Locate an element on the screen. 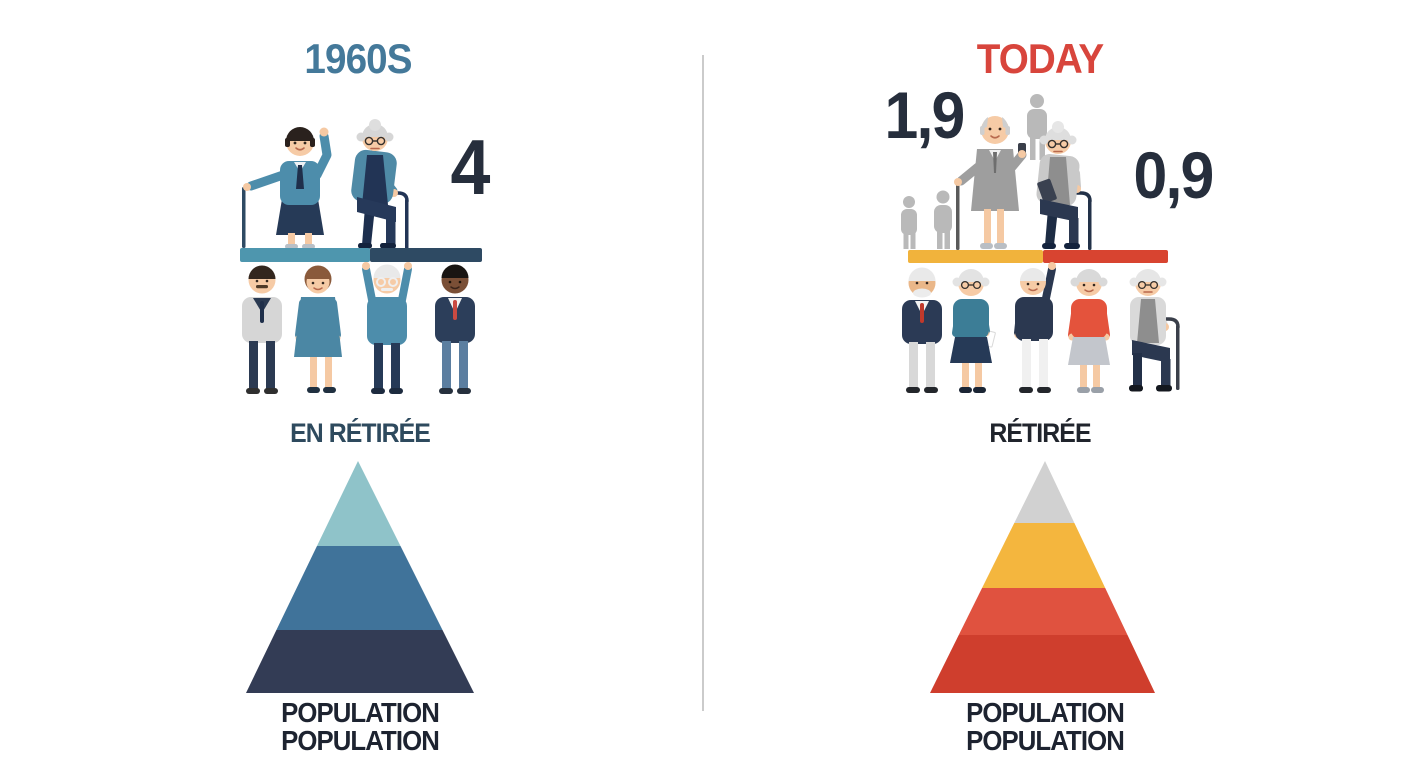  population-pyramid-1960s is located at coordinates (360, 577).